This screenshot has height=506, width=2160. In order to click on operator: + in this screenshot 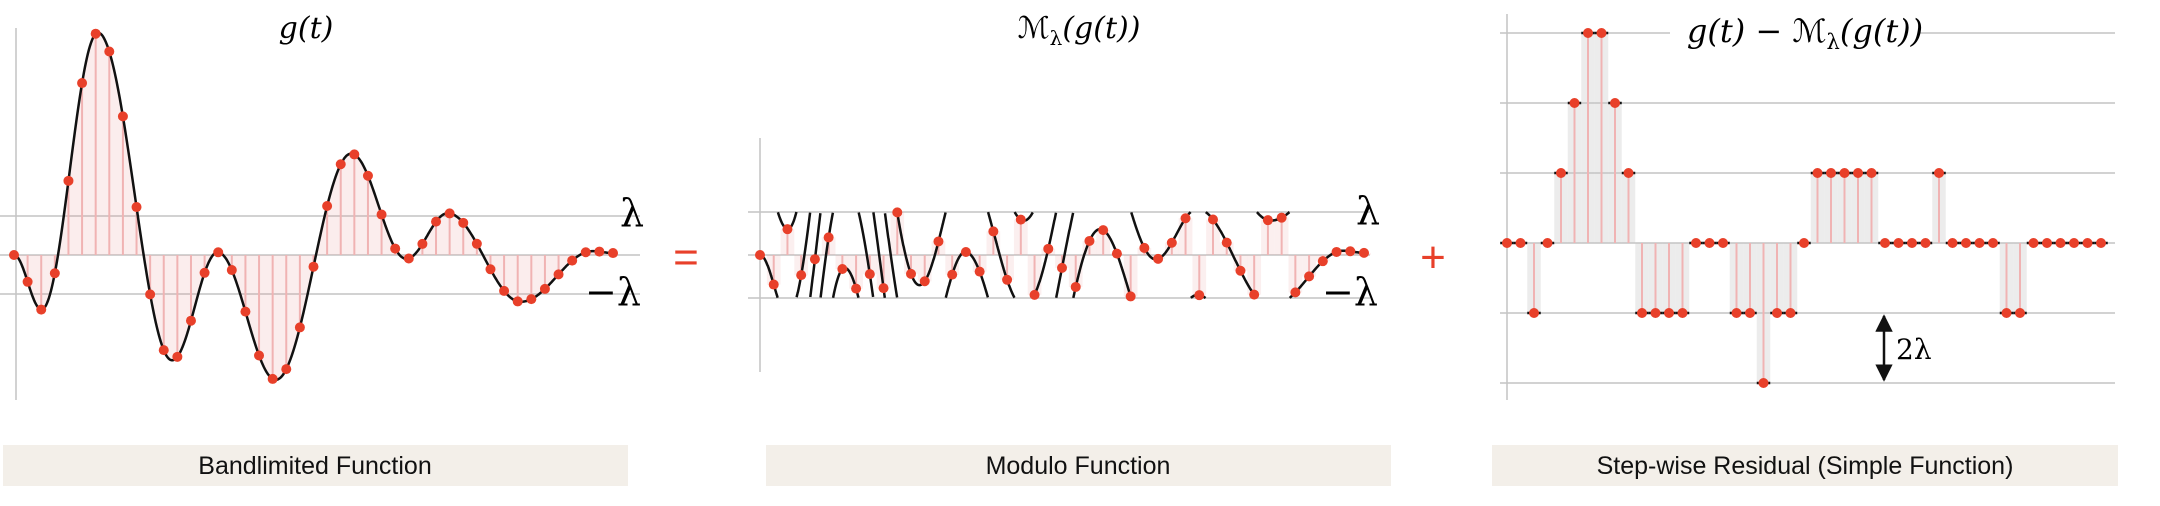, I will do `click(1433, 257)`.